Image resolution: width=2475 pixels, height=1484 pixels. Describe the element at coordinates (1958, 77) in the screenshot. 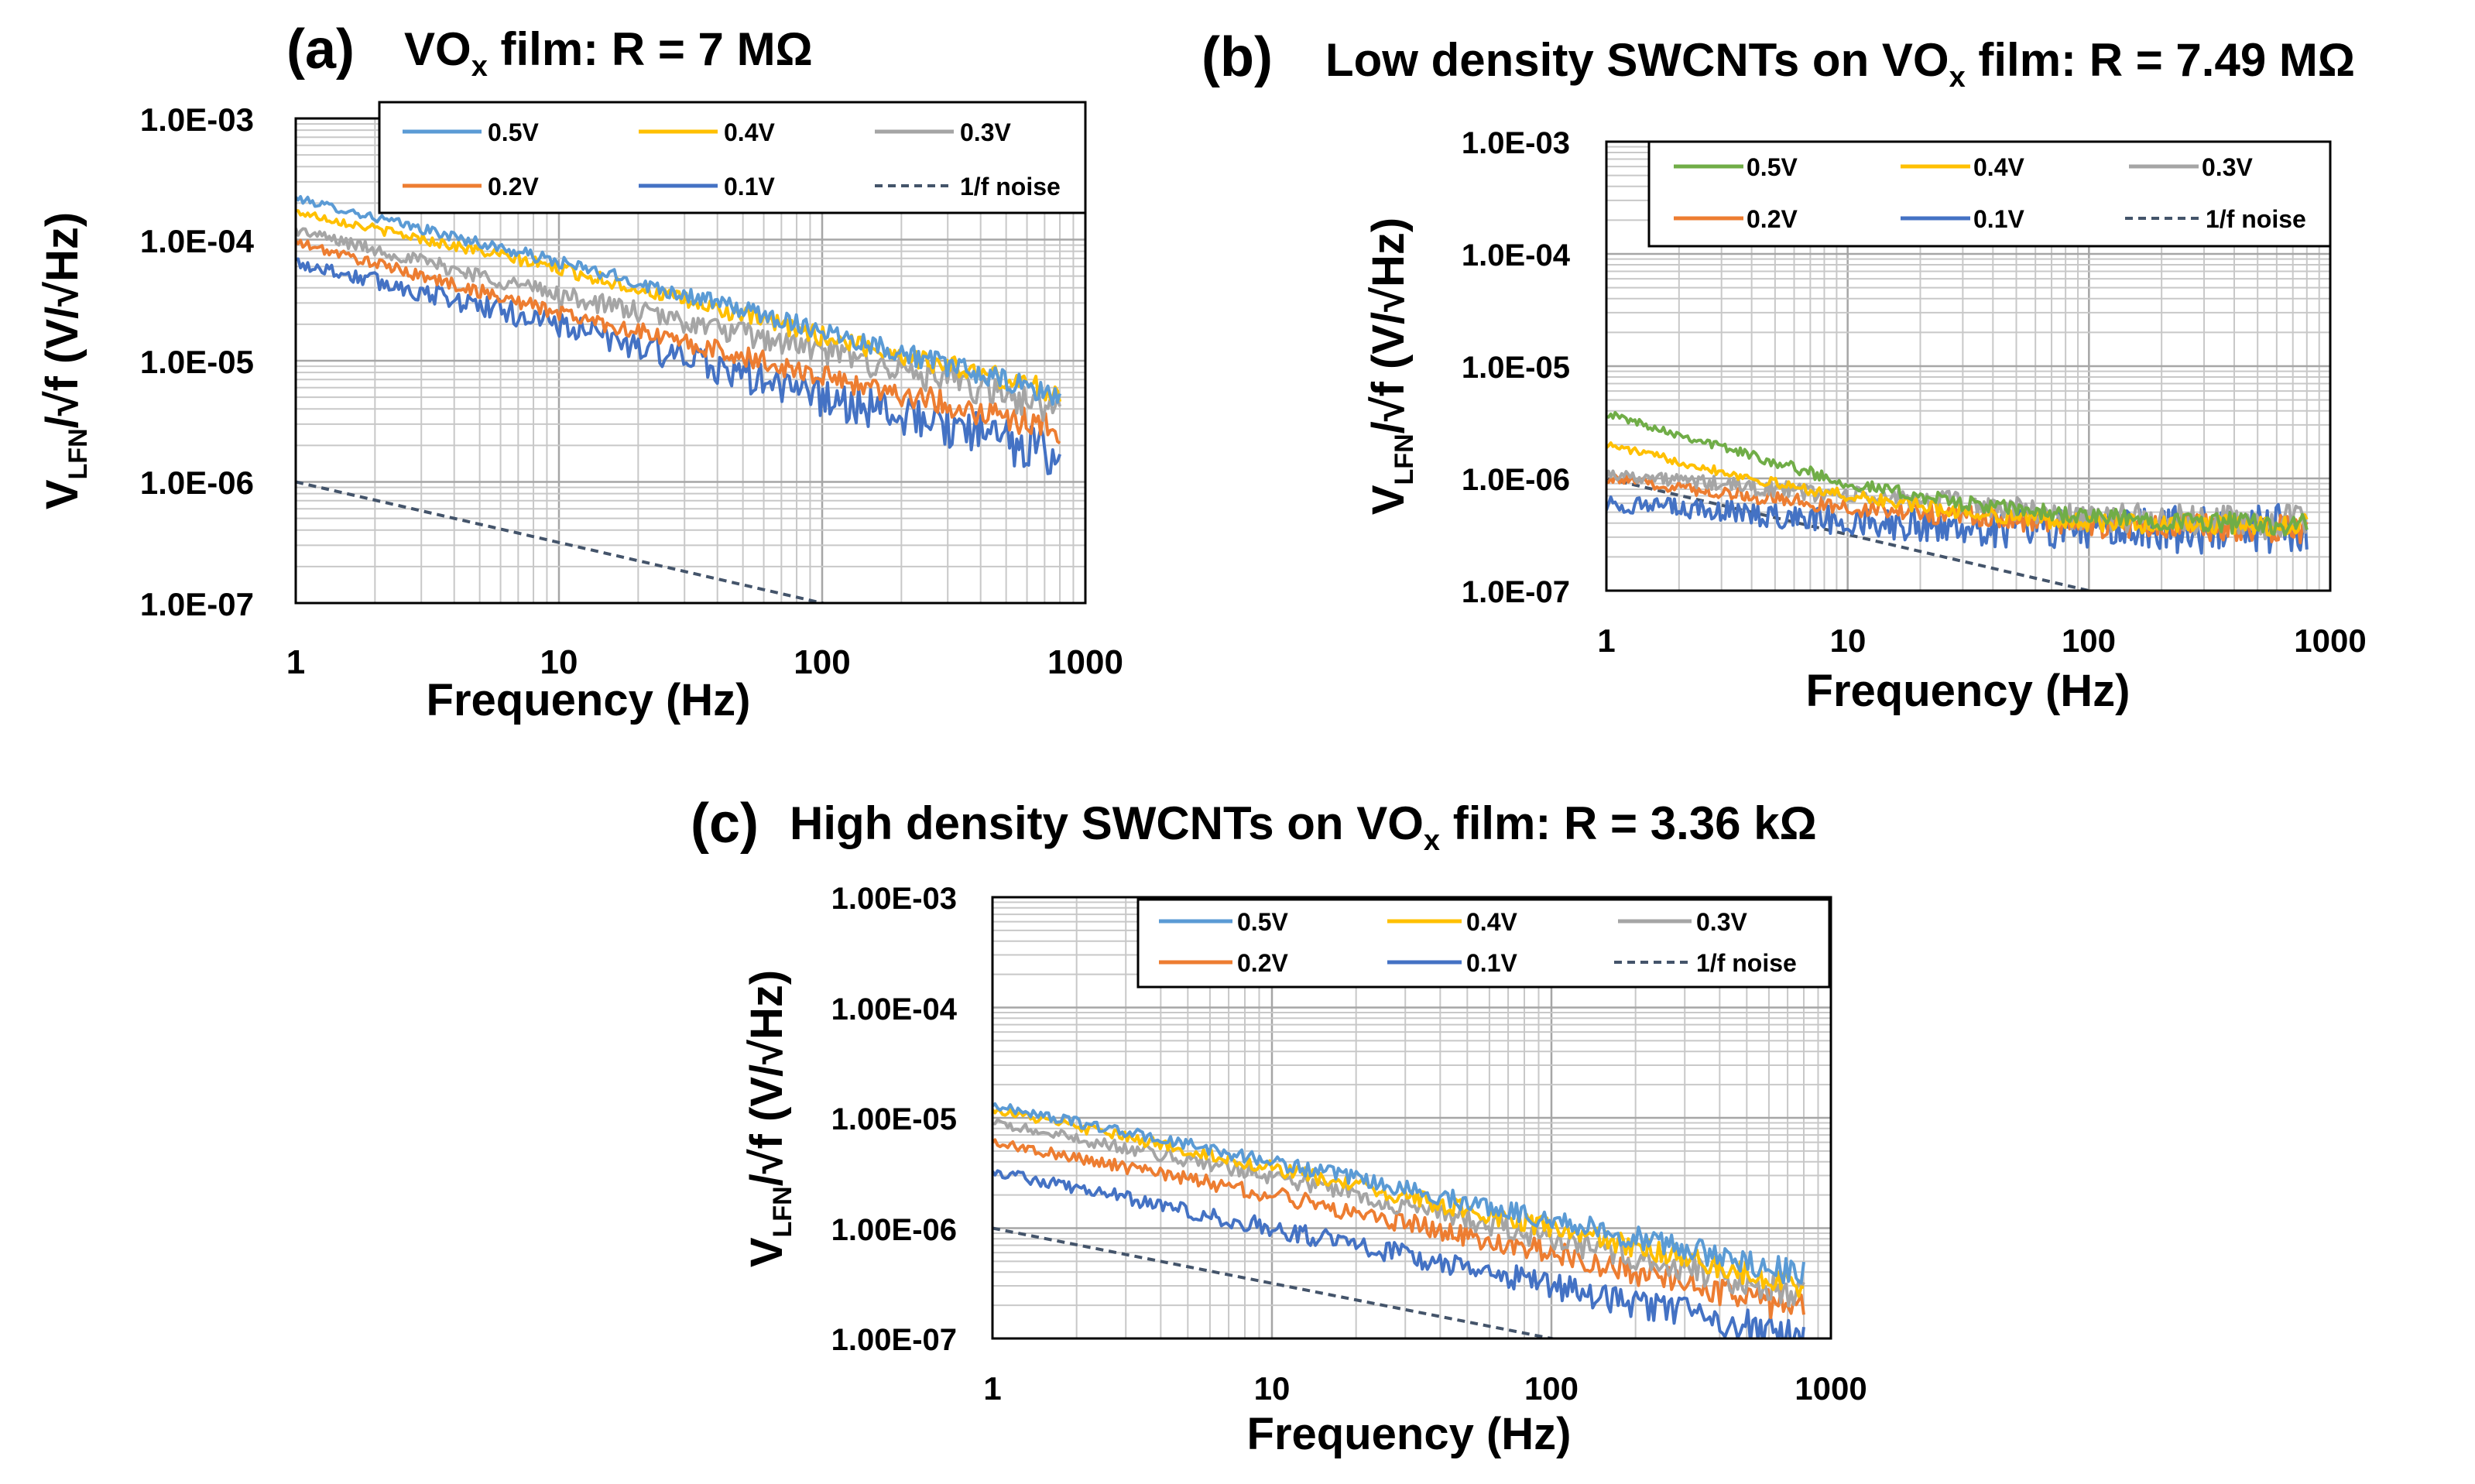

I see `panel-b-title-sub: x` at that location.